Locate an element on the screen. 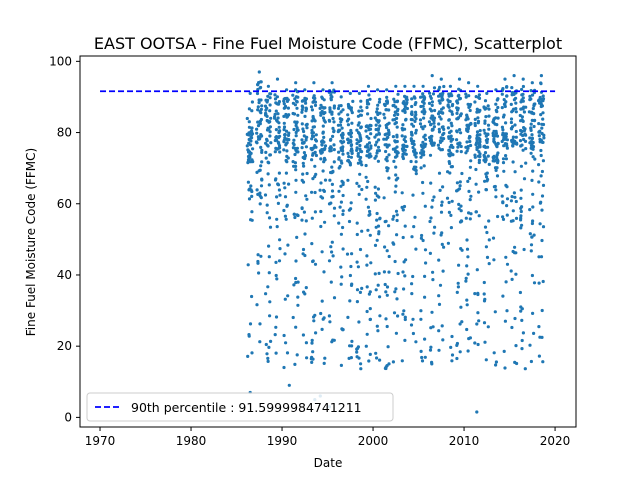 The width and height of the screenshot is (640, 480). x-tick-label: 2020 is located at coordinates (555, 441).